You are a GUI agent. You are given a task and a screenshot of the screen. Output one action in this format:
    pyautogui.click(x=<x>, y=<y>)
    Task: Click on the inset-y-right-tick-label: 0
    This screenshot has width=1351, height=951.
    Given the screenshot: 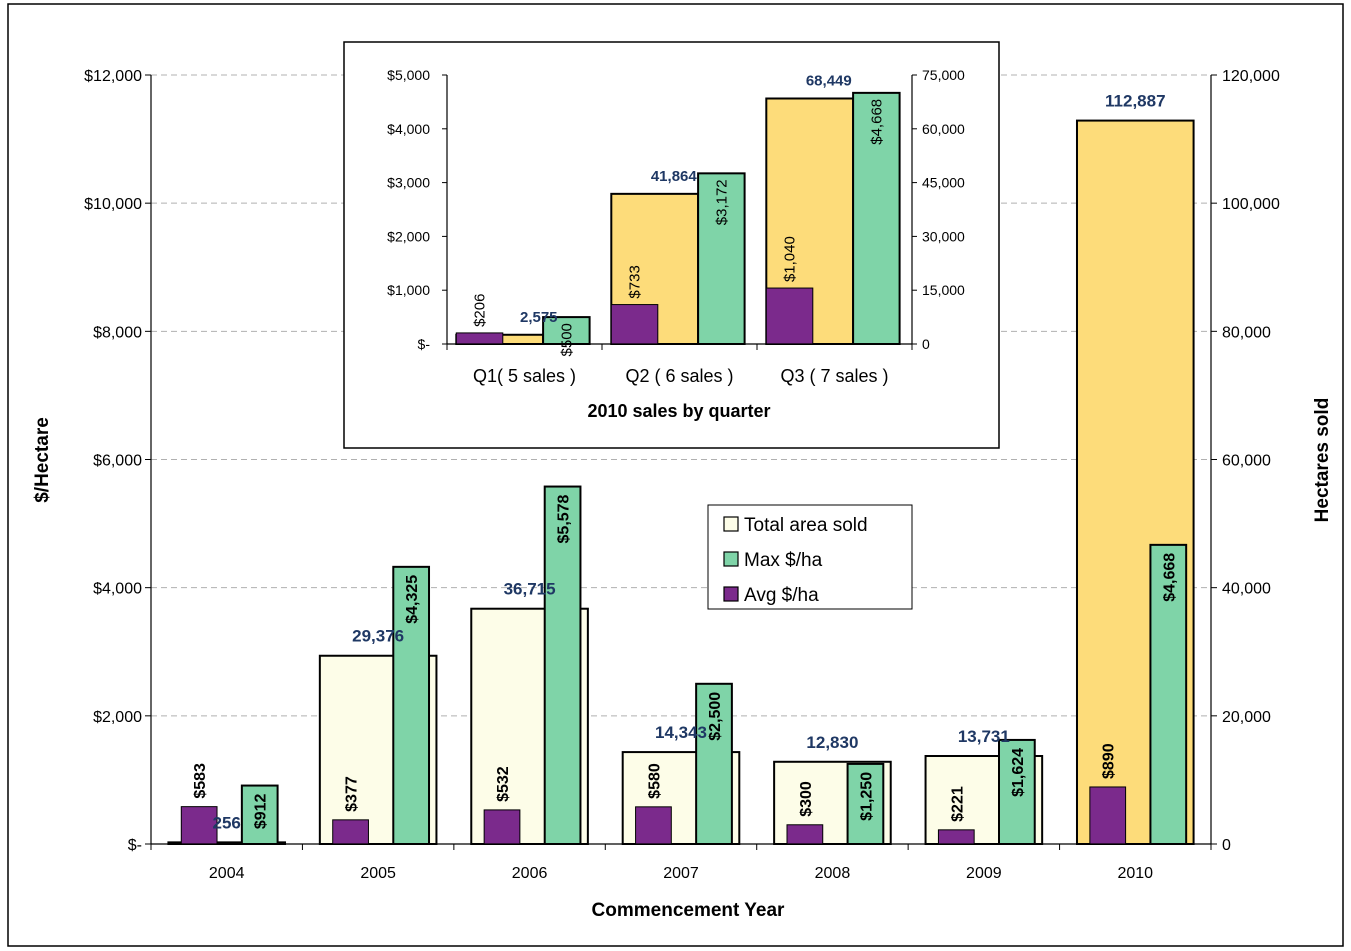 What is the action you would take?
    pyautogui.click(x=926, y=344)
    